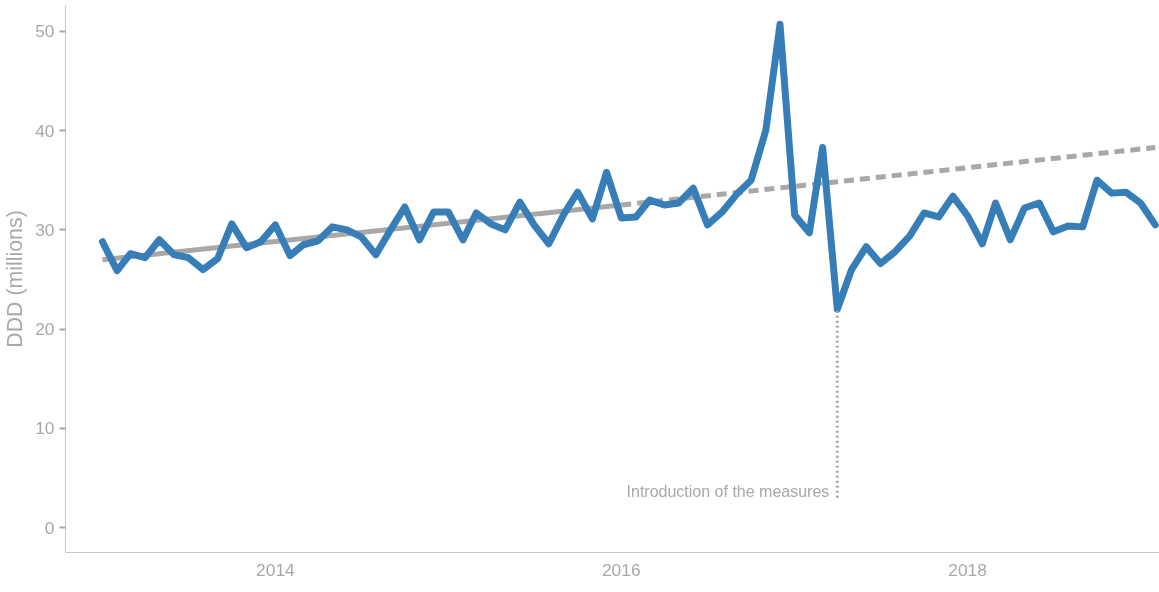  What do you see at coordinates (45, 229) in the screenshot?
I see `y-tick-label: 30` at bounding box center [45, 229].